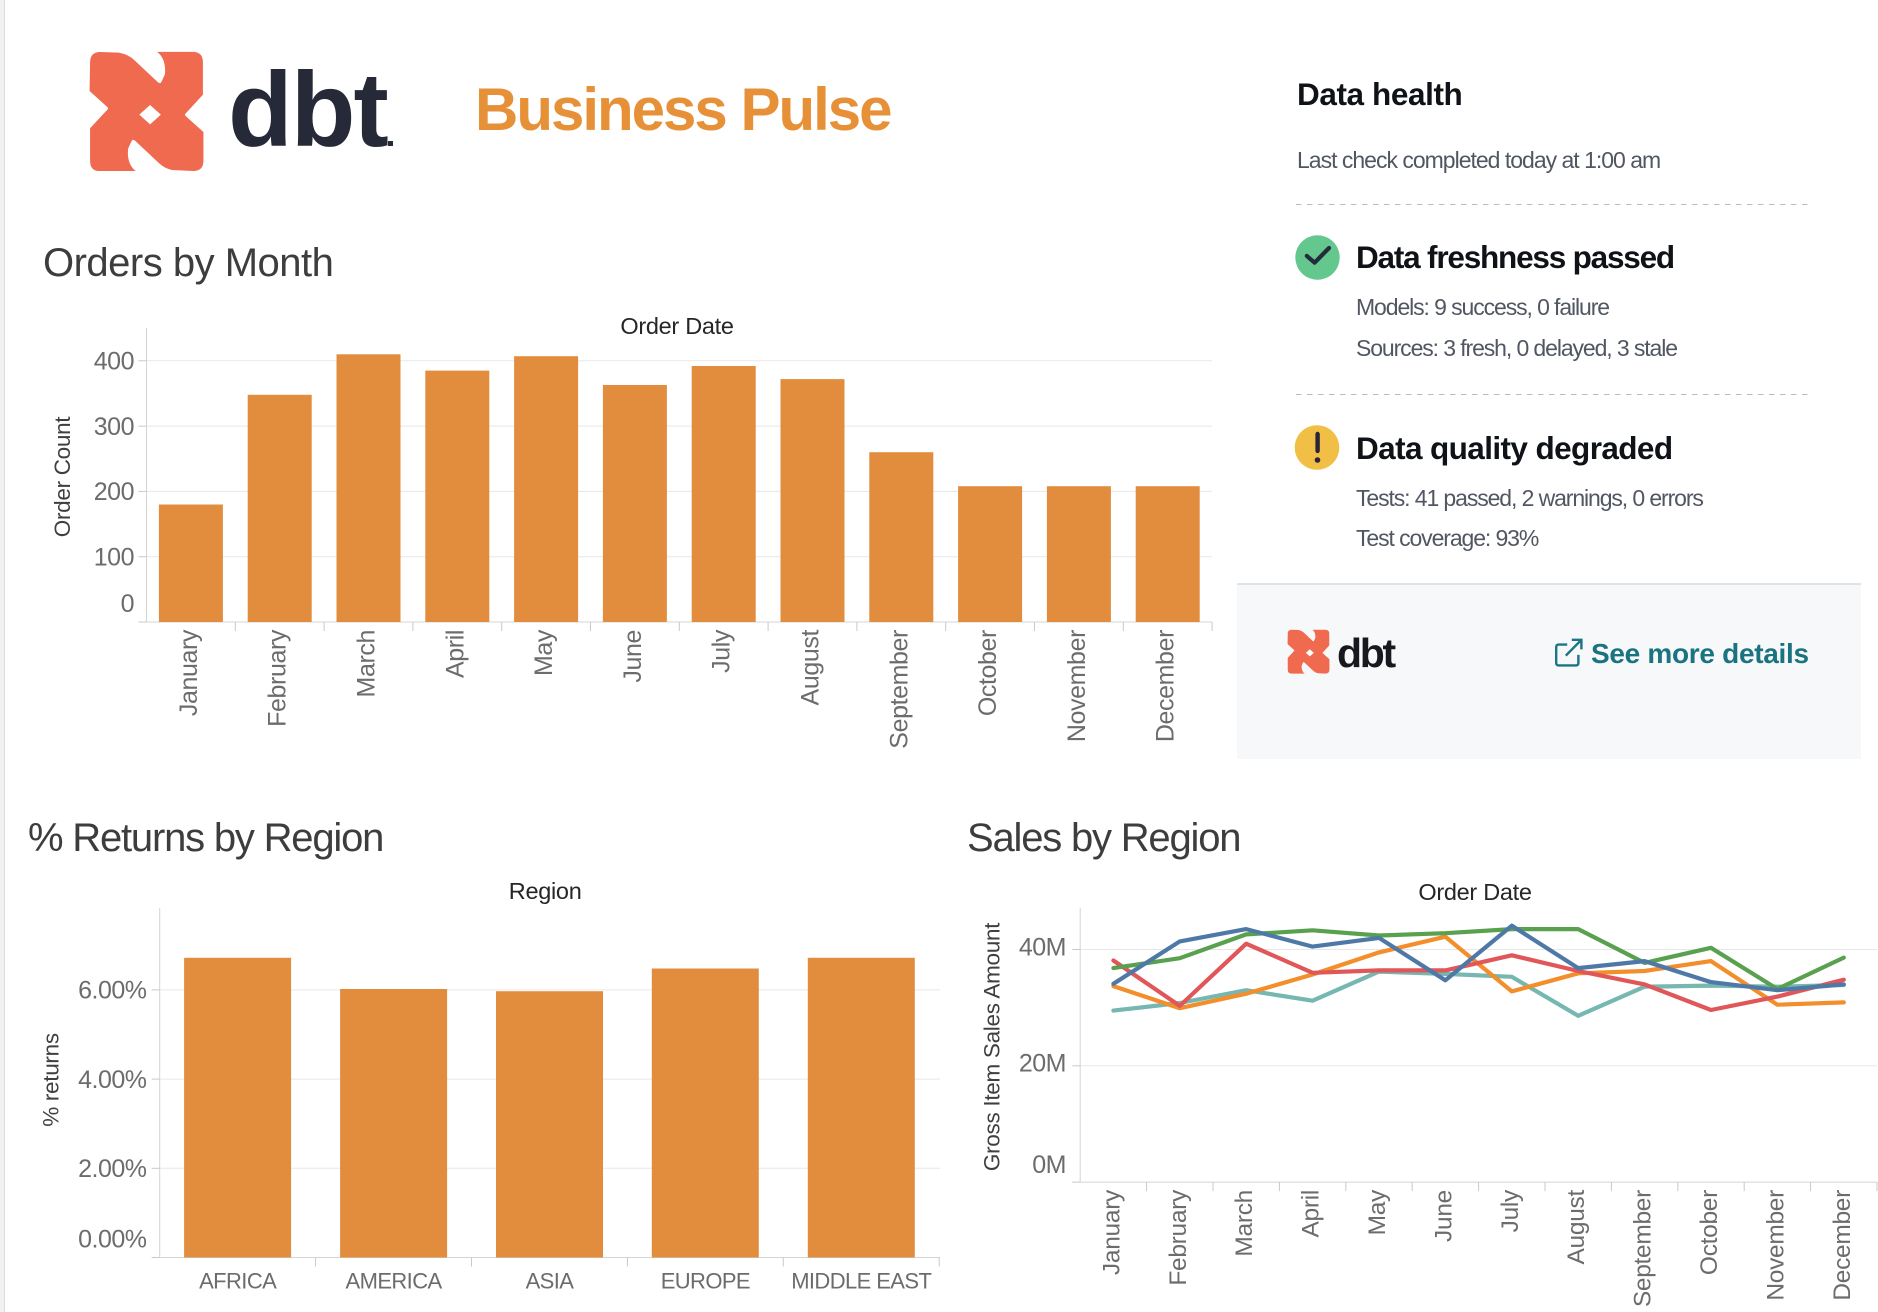 This screenshot has width=1878, height=1312. What do you see at coordinates (394, 1281) in the screenshot?
I see `svg-text: AMERICA` at bounding box center [394, 1281].